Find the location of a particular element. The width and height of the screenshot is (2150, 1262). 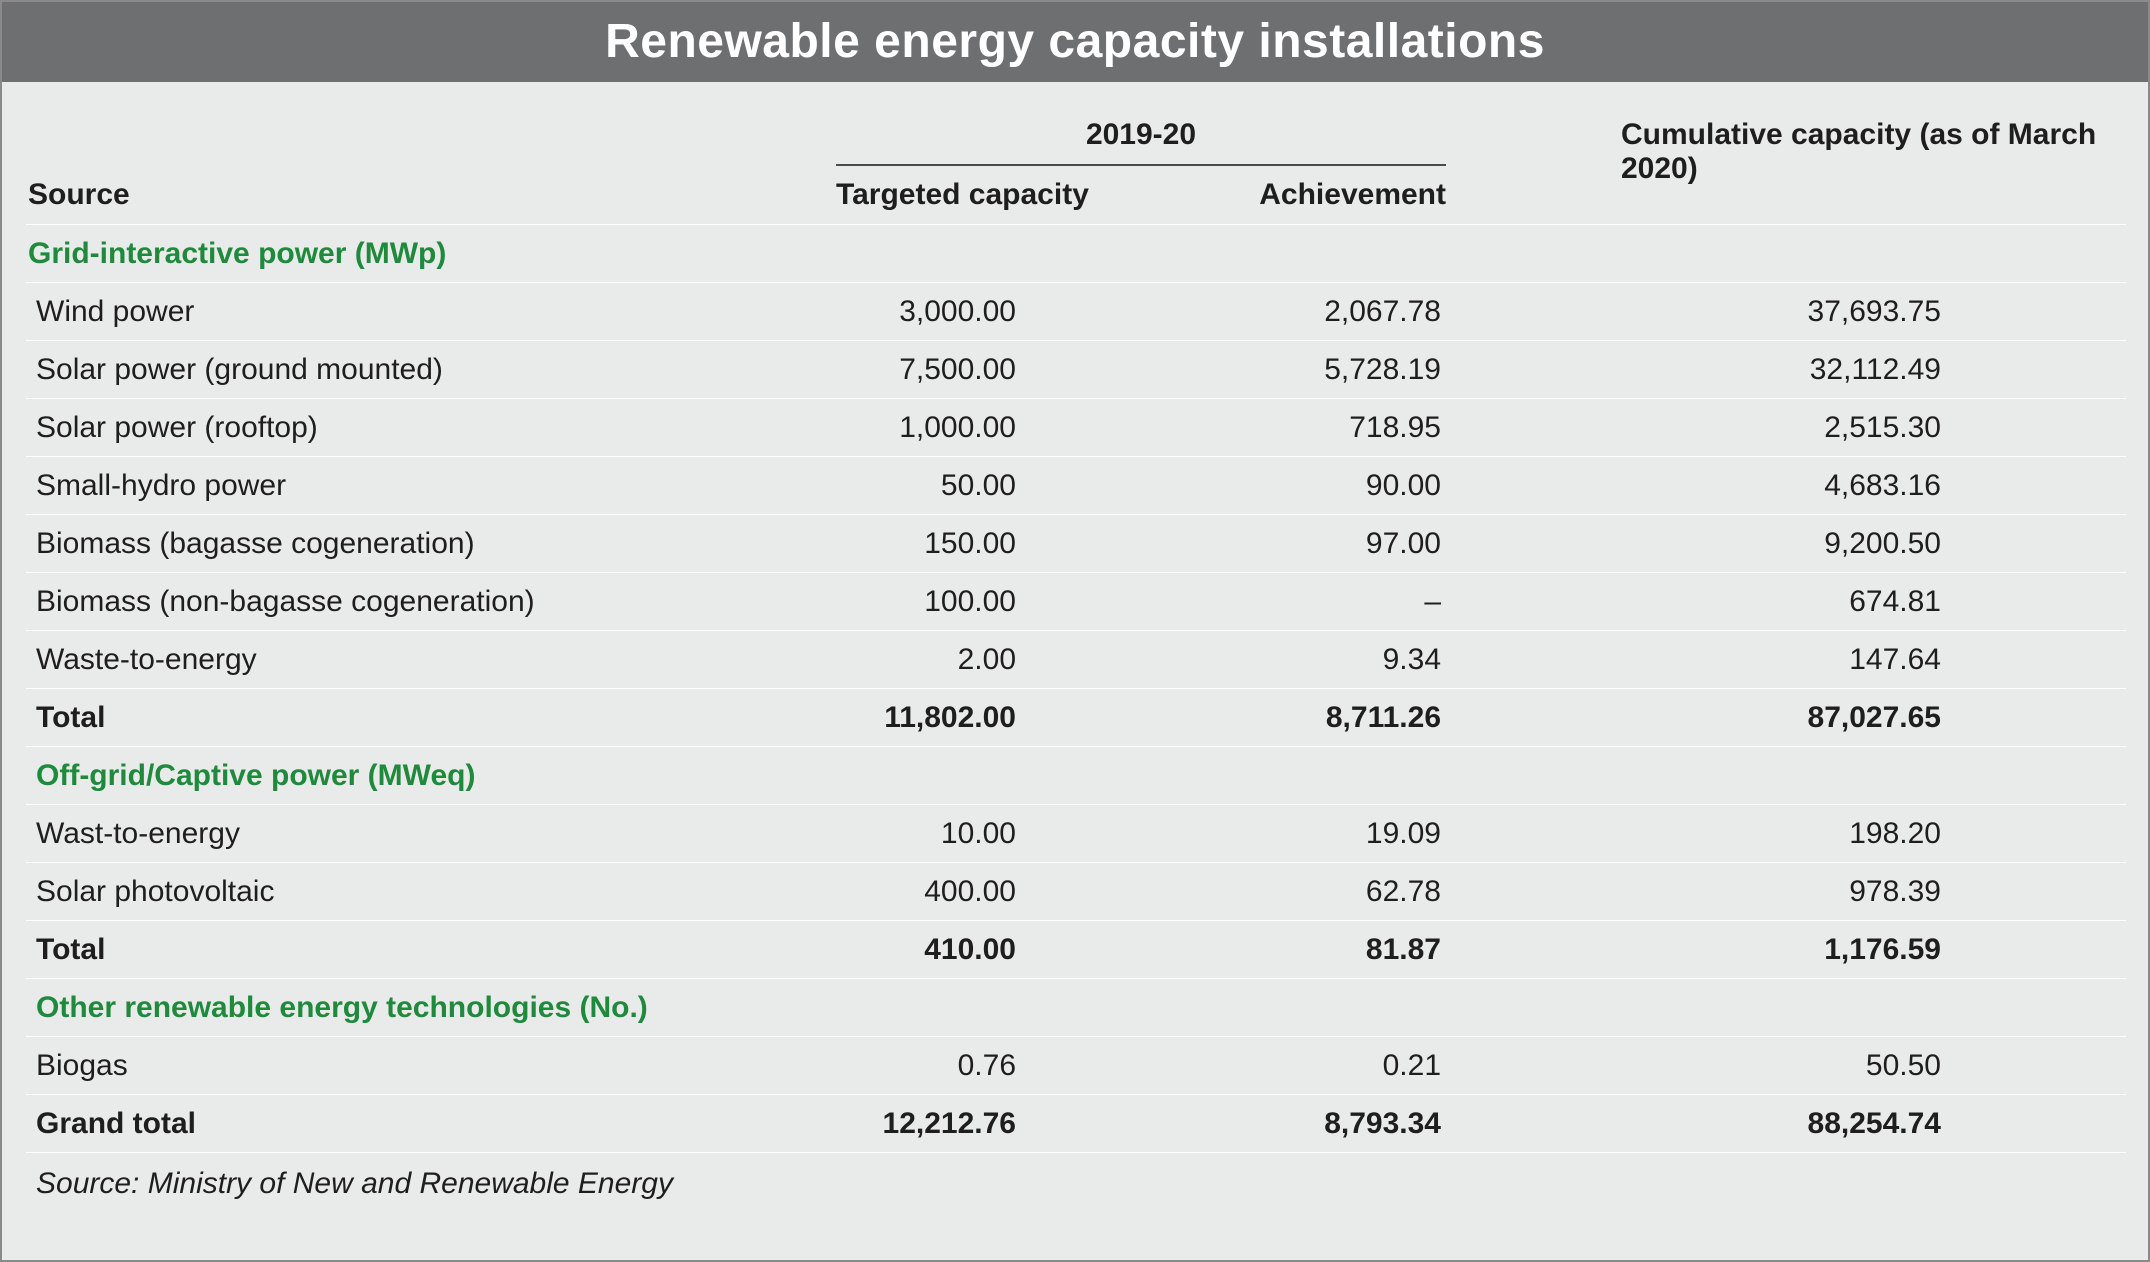

targeted-header: Targeted capacity is located at coordinates (962, 194).